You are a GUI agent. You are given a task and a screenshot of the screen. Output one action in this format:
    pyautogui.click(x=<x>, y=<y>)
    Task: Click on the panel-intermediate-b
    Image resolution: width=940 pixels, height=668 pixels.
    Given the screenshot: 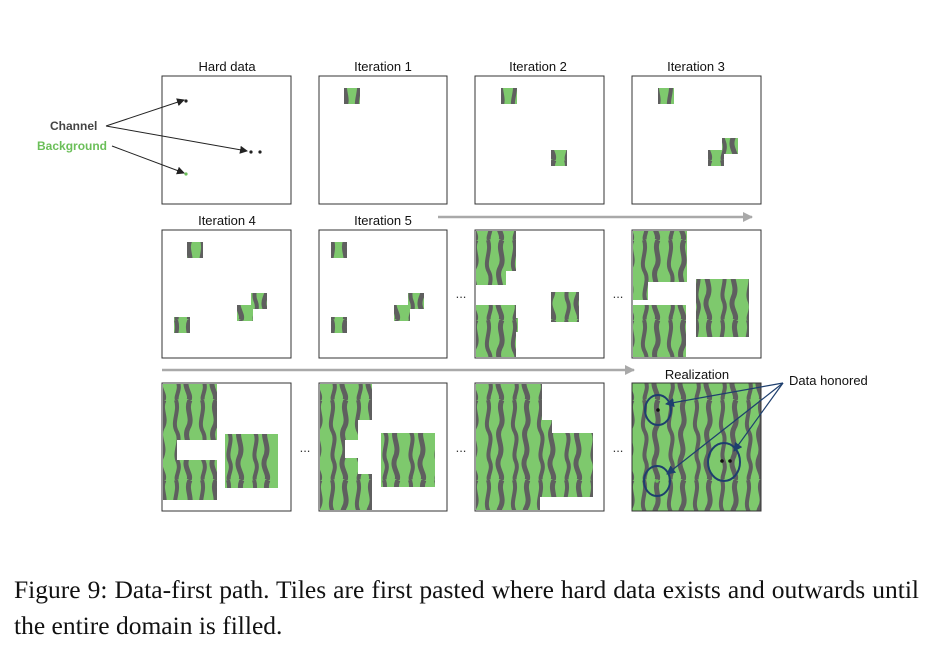 What is the action you would take?
    pyautogui.click(x=696, y=294)
    